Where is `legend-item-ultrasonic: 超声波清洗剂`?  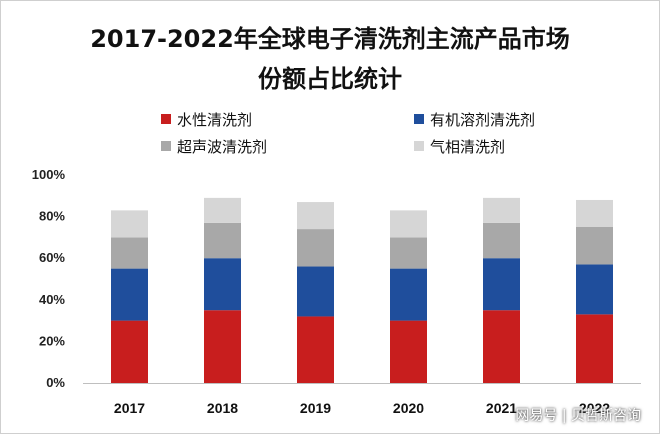
legend-item-ultrasonic: 超声波清洗剂 is located at coordinates (214, 146).